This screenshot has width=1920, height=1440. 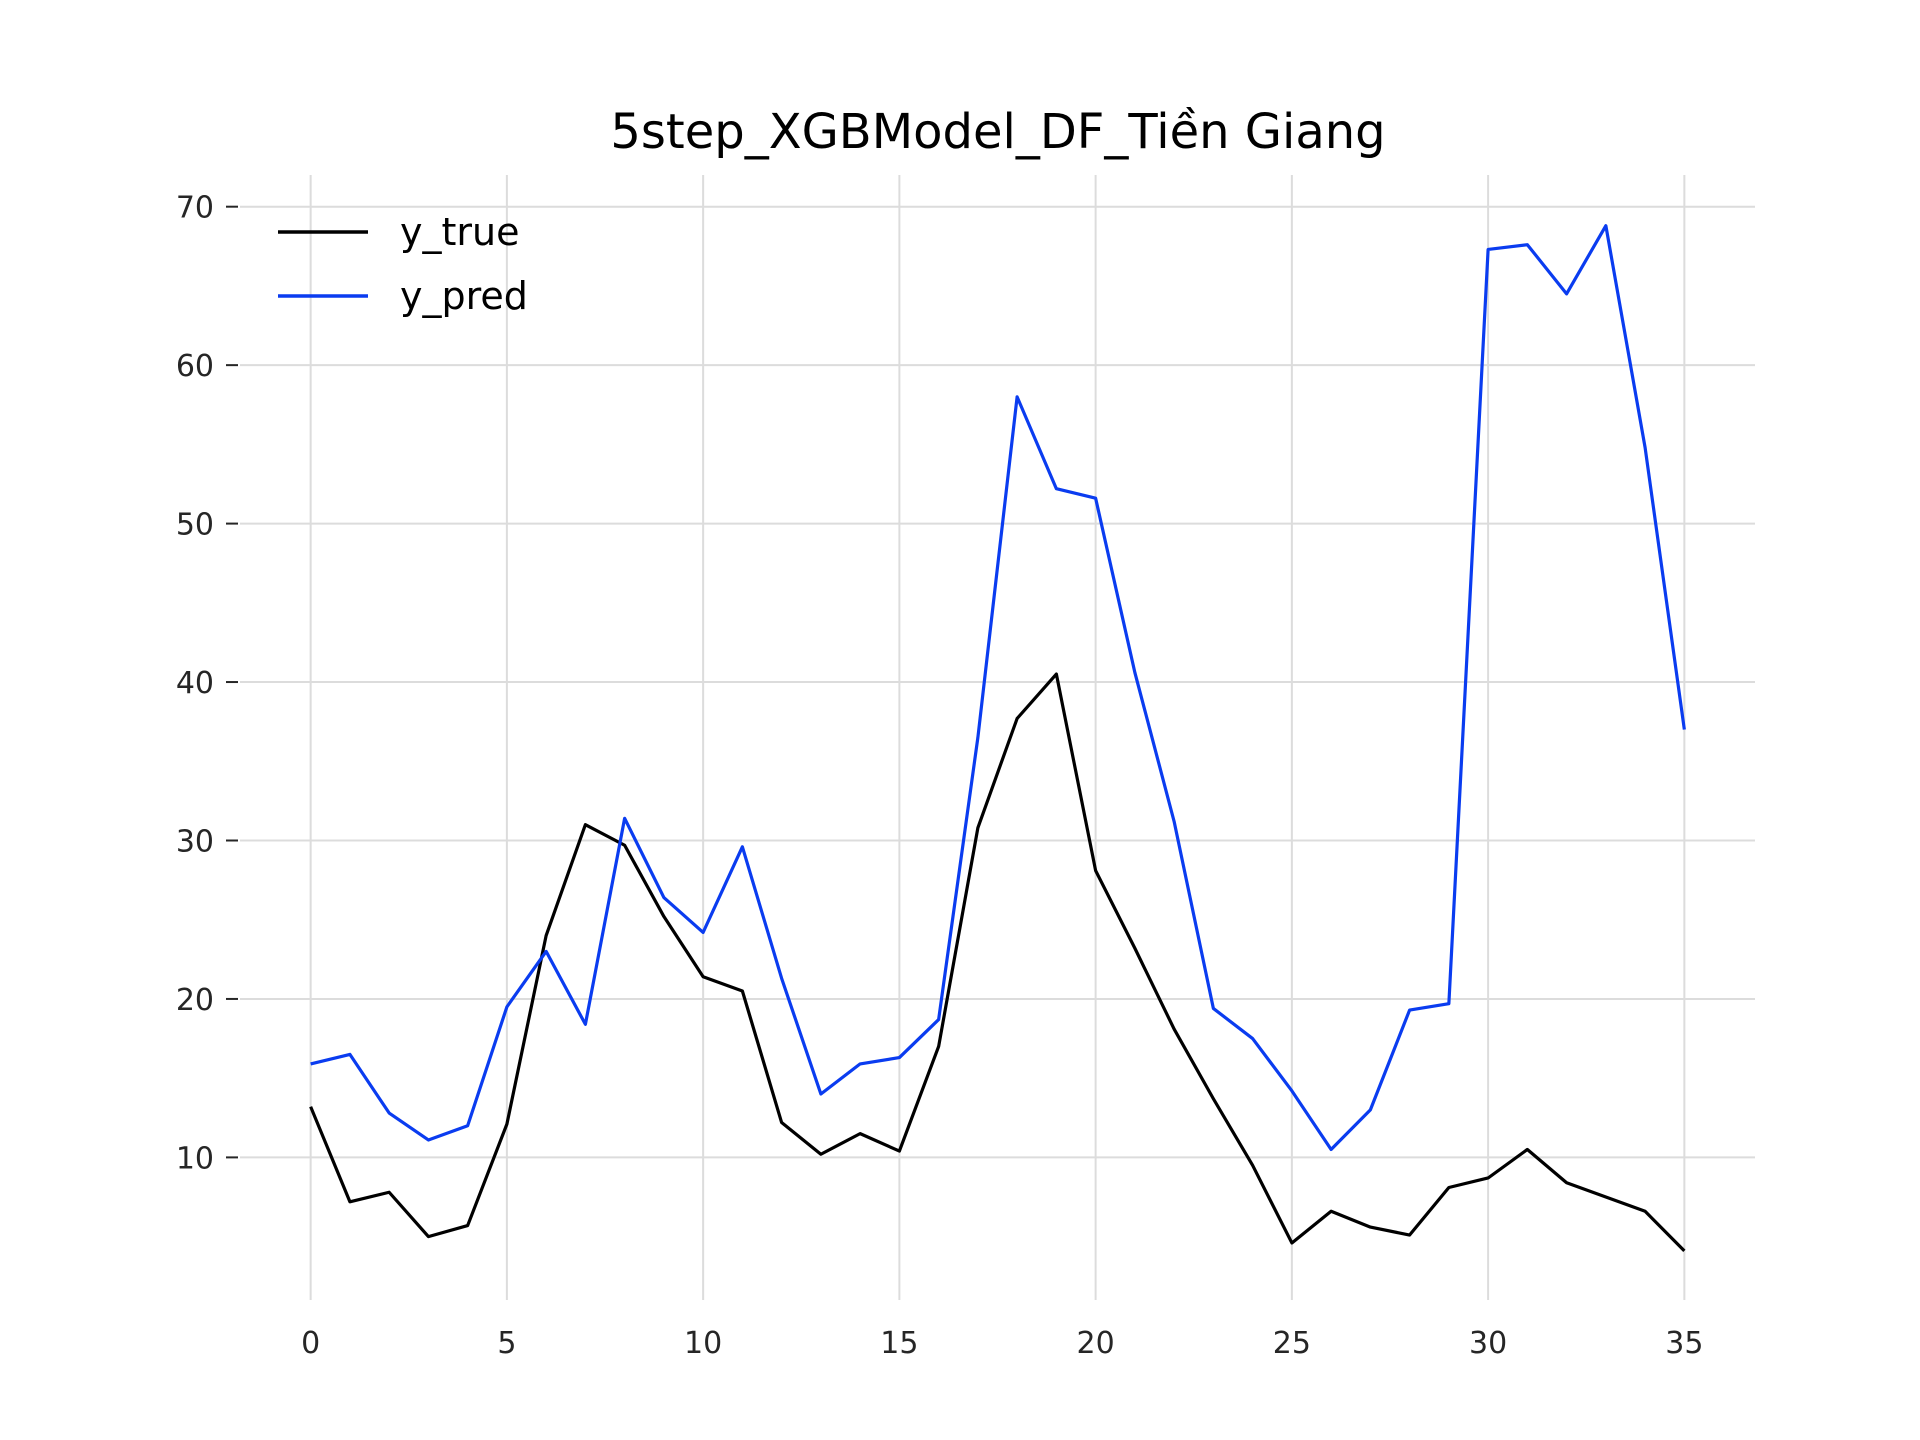 What do you see at coordinates (459, 232) in the screenshot?
I see `legend-label-y-true: y_true` at bounding box center [459, 232].